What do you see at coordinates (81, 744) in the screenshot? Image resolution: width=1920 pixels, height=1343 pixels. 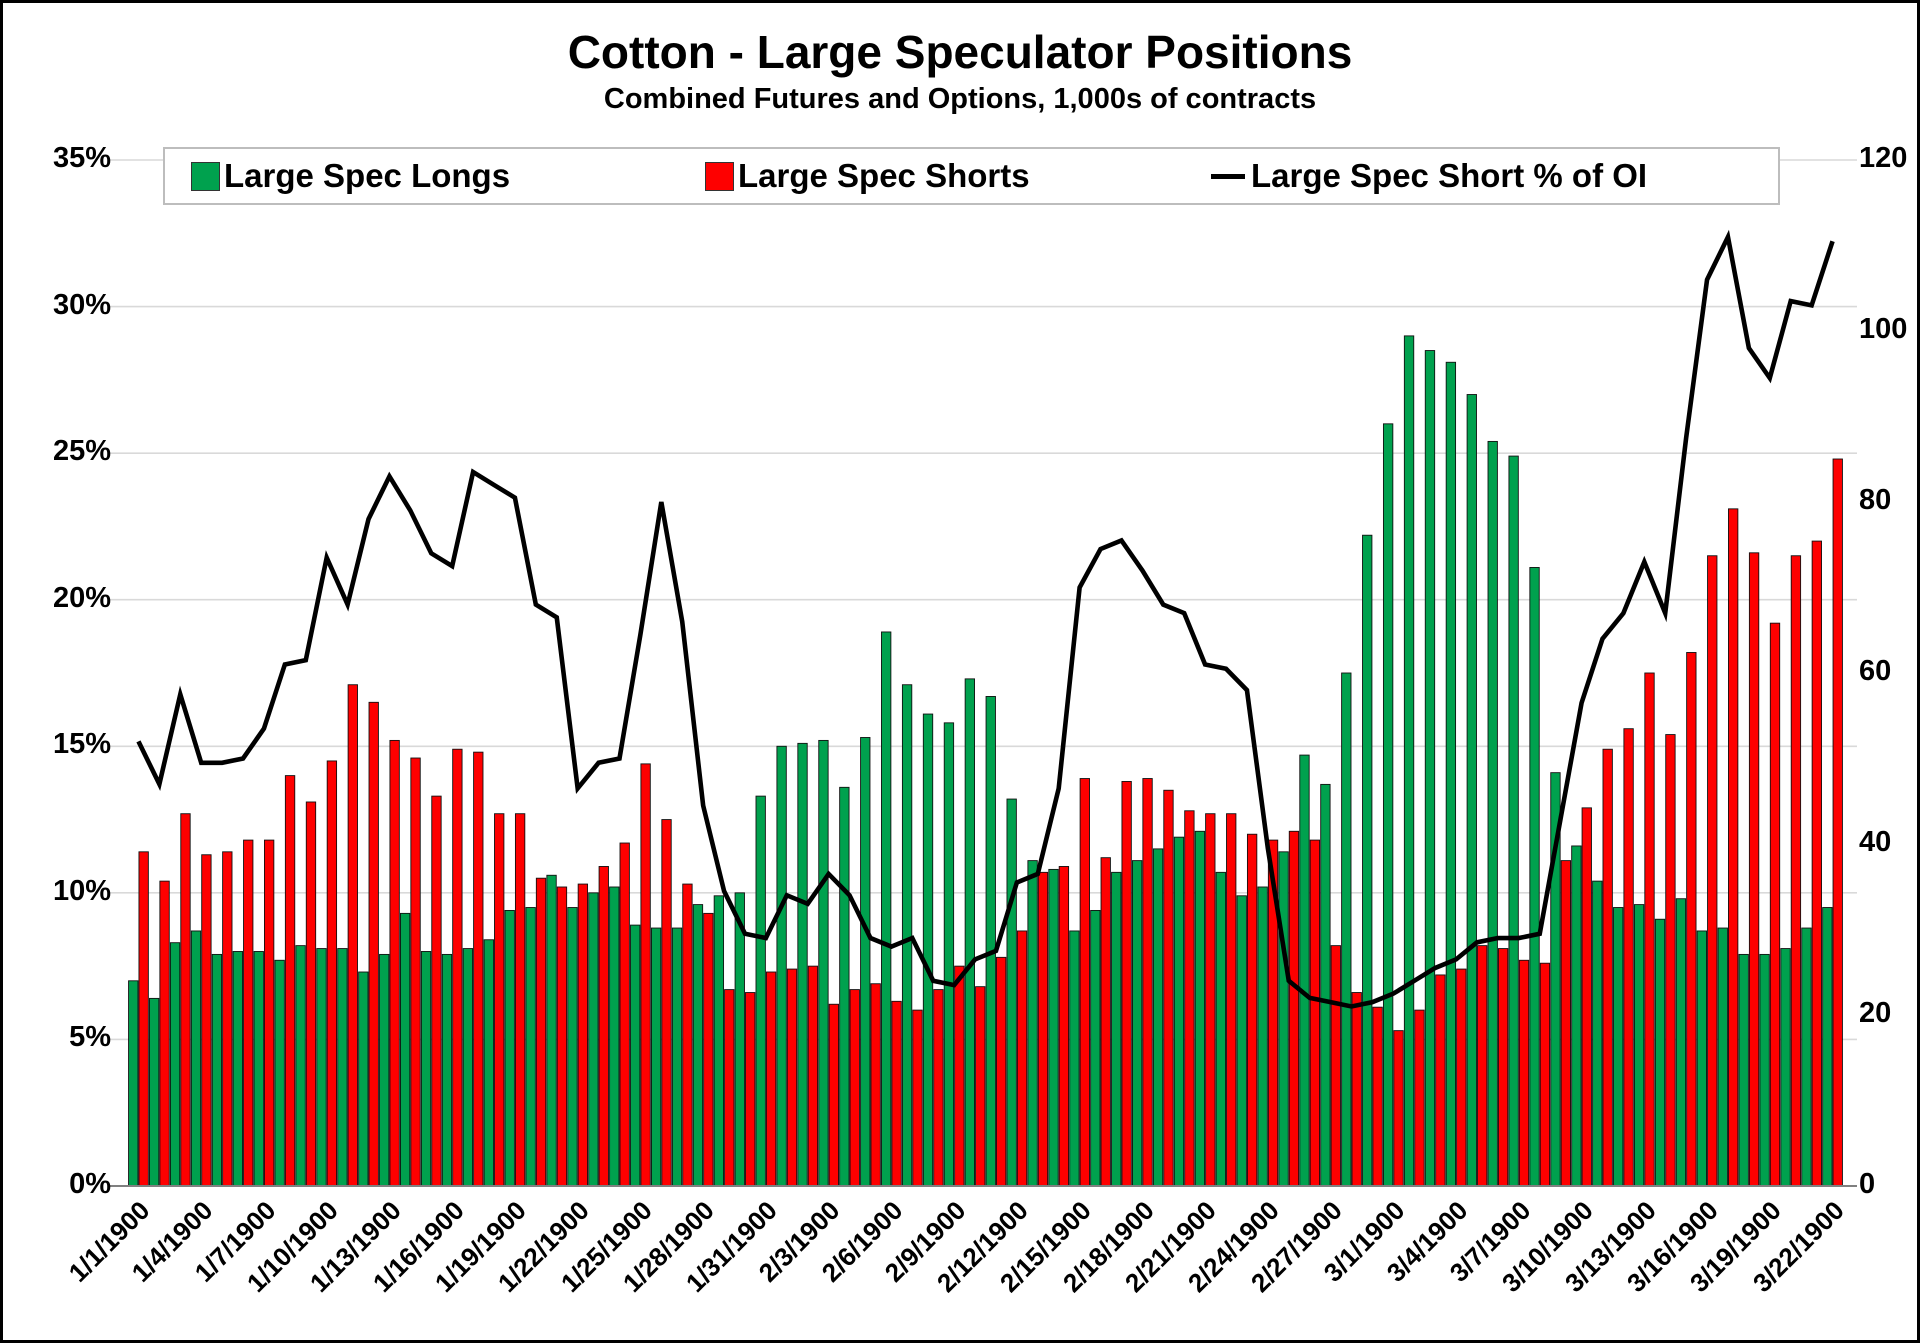 I see `y-axis-label-left: 15%` at bounding box center [81, 744].